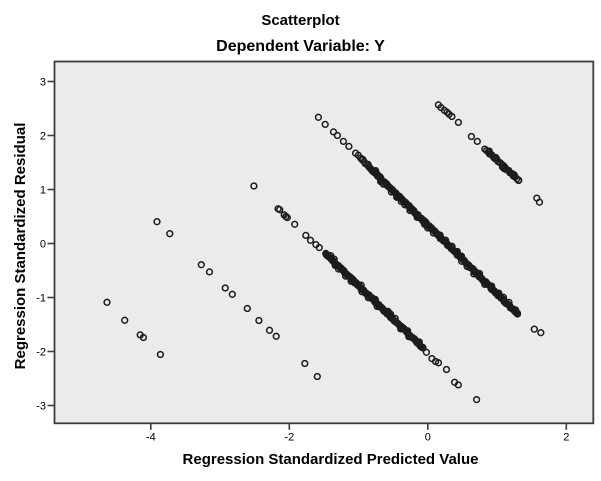 The width and height of the screenshot is (601, 481). I want to click on svg-text: 3, so click(43, 83).